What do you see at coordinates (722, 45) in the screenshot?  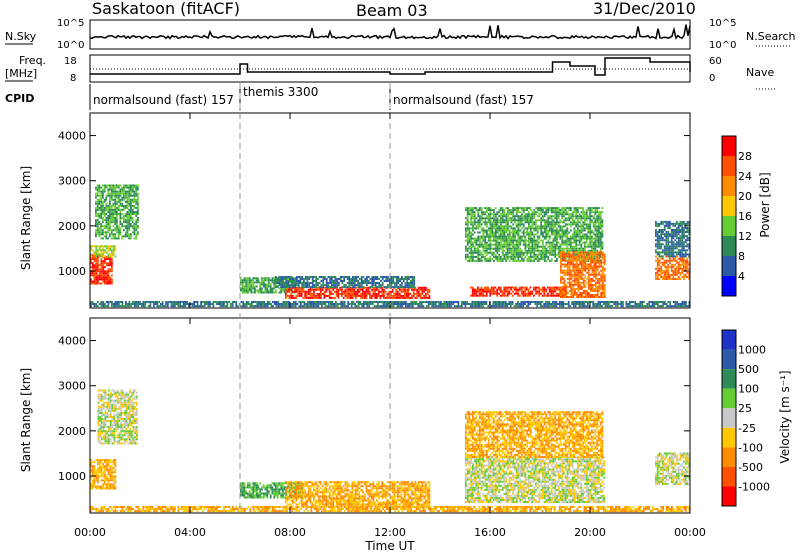 I see `noise-right-tick-bottom: 10^0` at bounding box center [722, 45].